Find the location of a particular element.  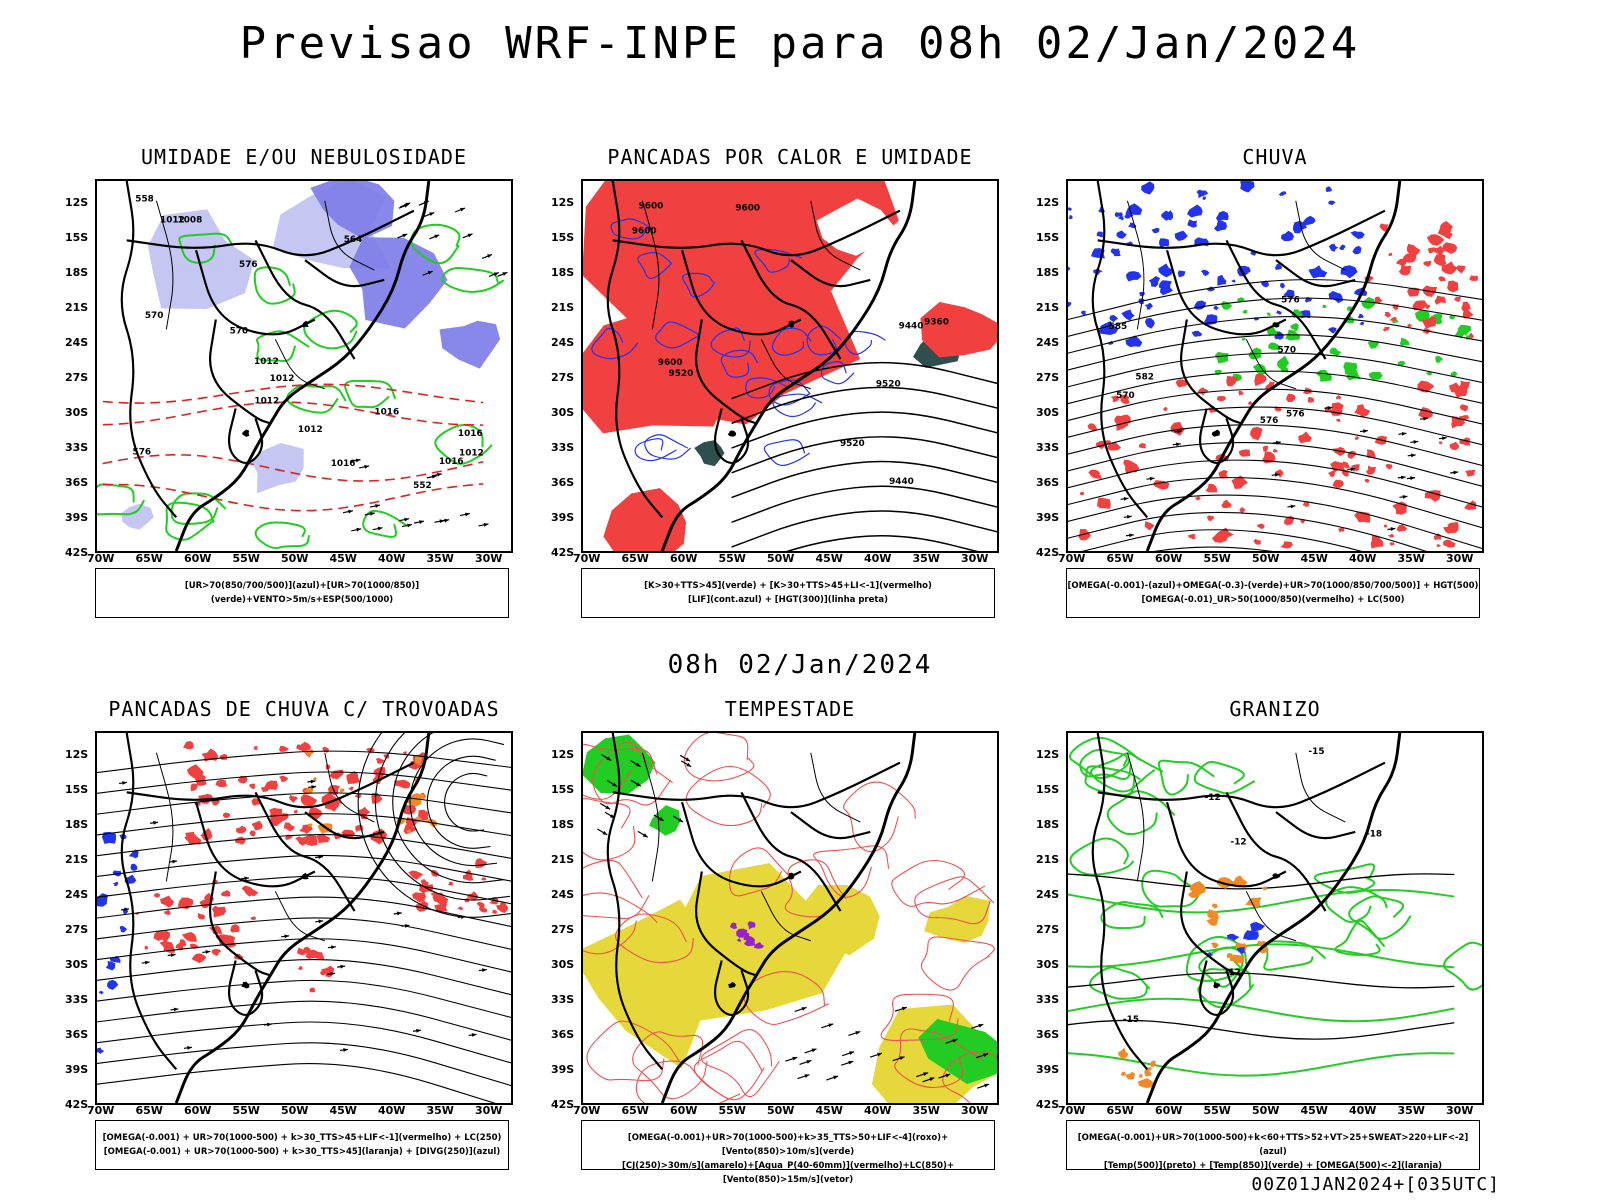

lat-tick-label: 18S is located at coordinates (77, 824).